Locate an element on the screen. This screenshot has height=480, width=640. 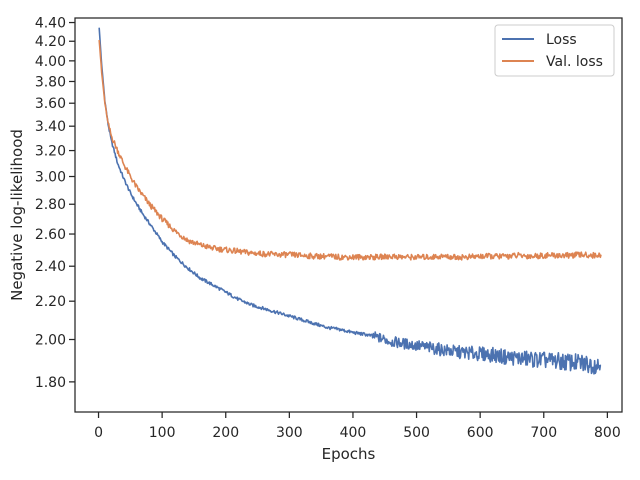
y-tick-label: 4.20 is located at coordinates (50, 42).